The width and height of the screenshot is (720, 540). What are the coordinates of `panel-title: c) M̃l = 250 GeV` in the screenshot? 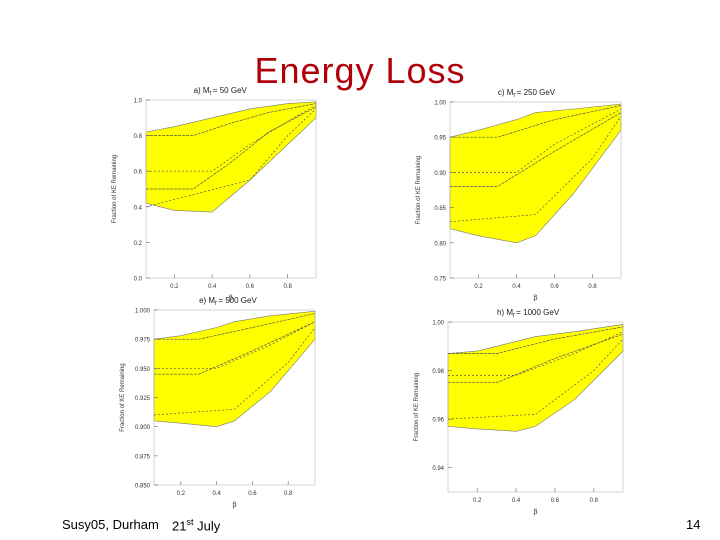 It's located at (527, 93).